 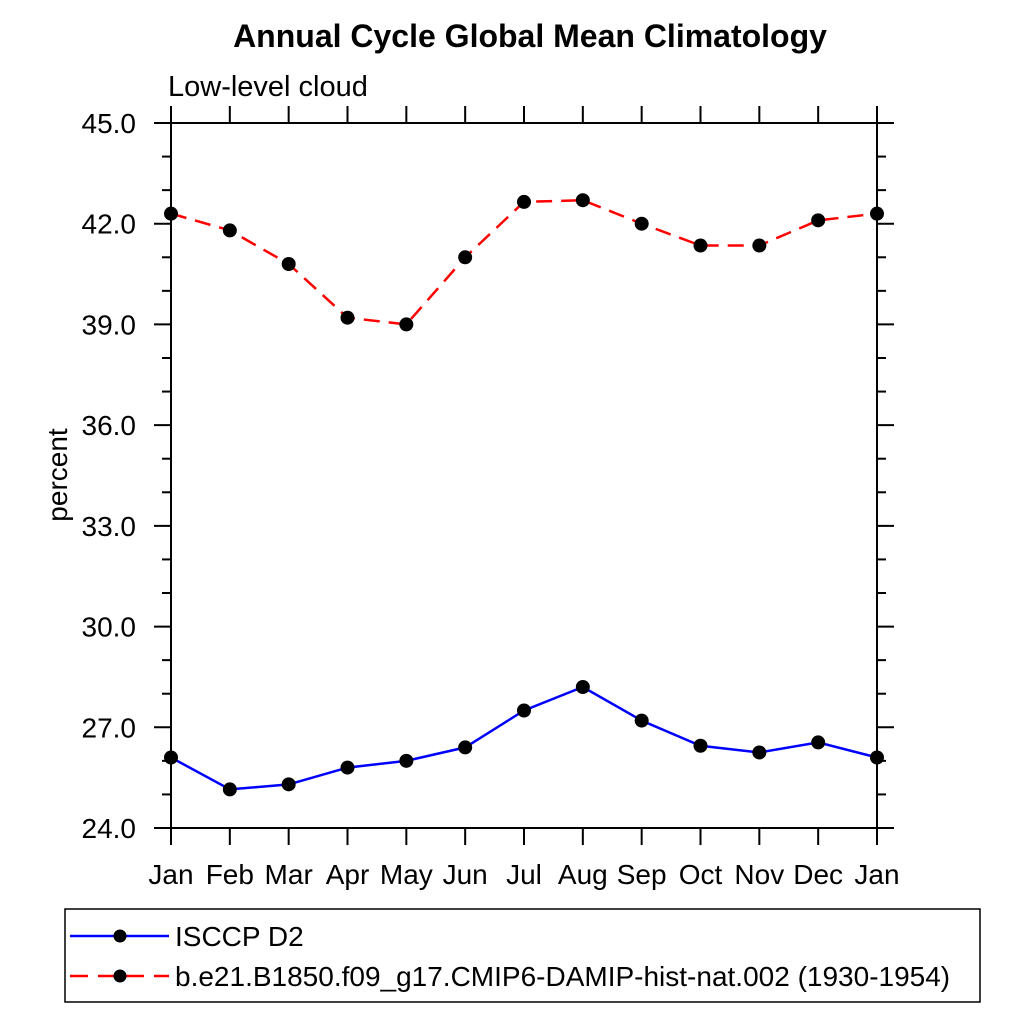 I want to click on y-tick-label: 45.0, so click(x=109, y=123).